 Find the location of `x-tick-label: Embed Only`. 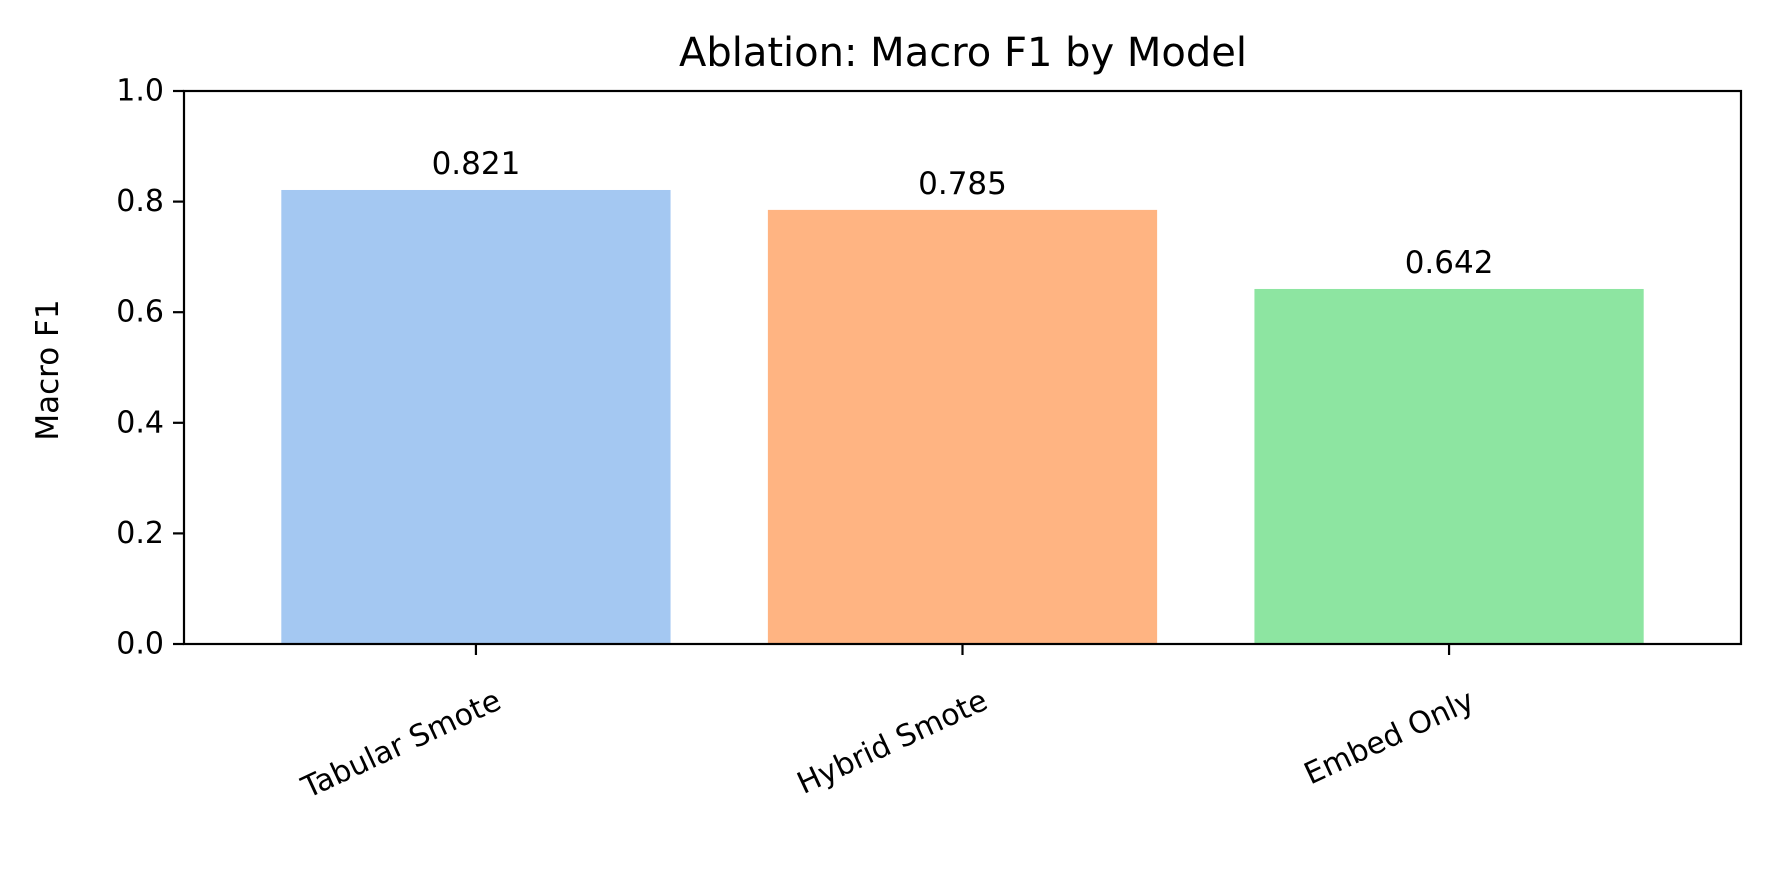

x-tick-label: Embed Only is located at coordinates (1389, 737).